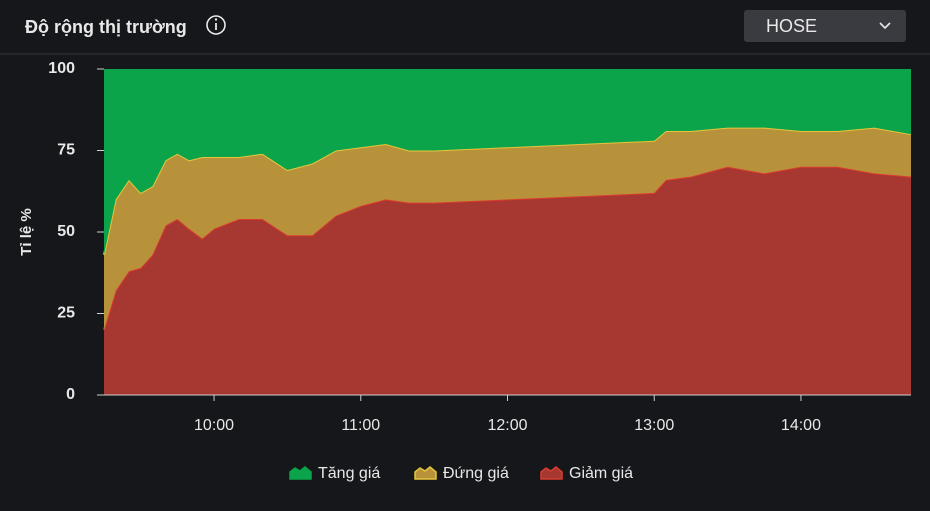  What do you see at coordinates (26, 232) in the screenshot?
I see `y-axis-label: Tỉ lệ %` at bounding box center [26, 232].